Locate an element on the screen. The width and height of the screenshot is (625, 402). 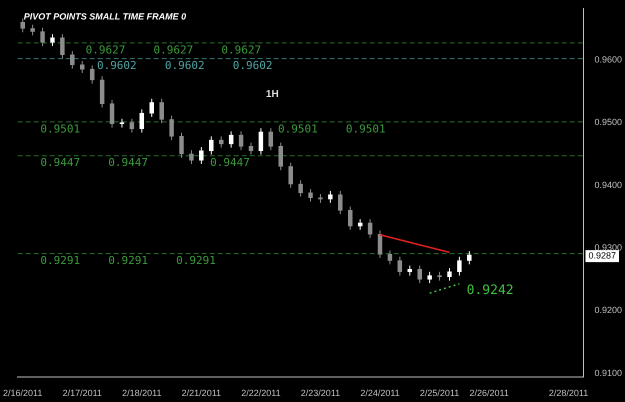
y-tick-label: 0.9300 is located at coordinates (608, 247).